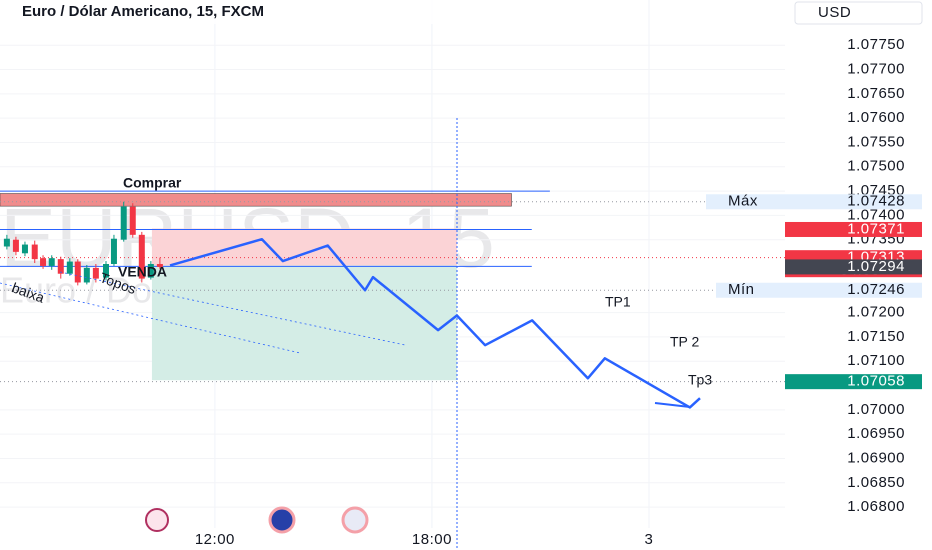 The height and width of the screenshot is (550, 932). Describe the element at coordinates (876, 93) in the screenshot. I see `y-tick-label: 1.07650` at that location.